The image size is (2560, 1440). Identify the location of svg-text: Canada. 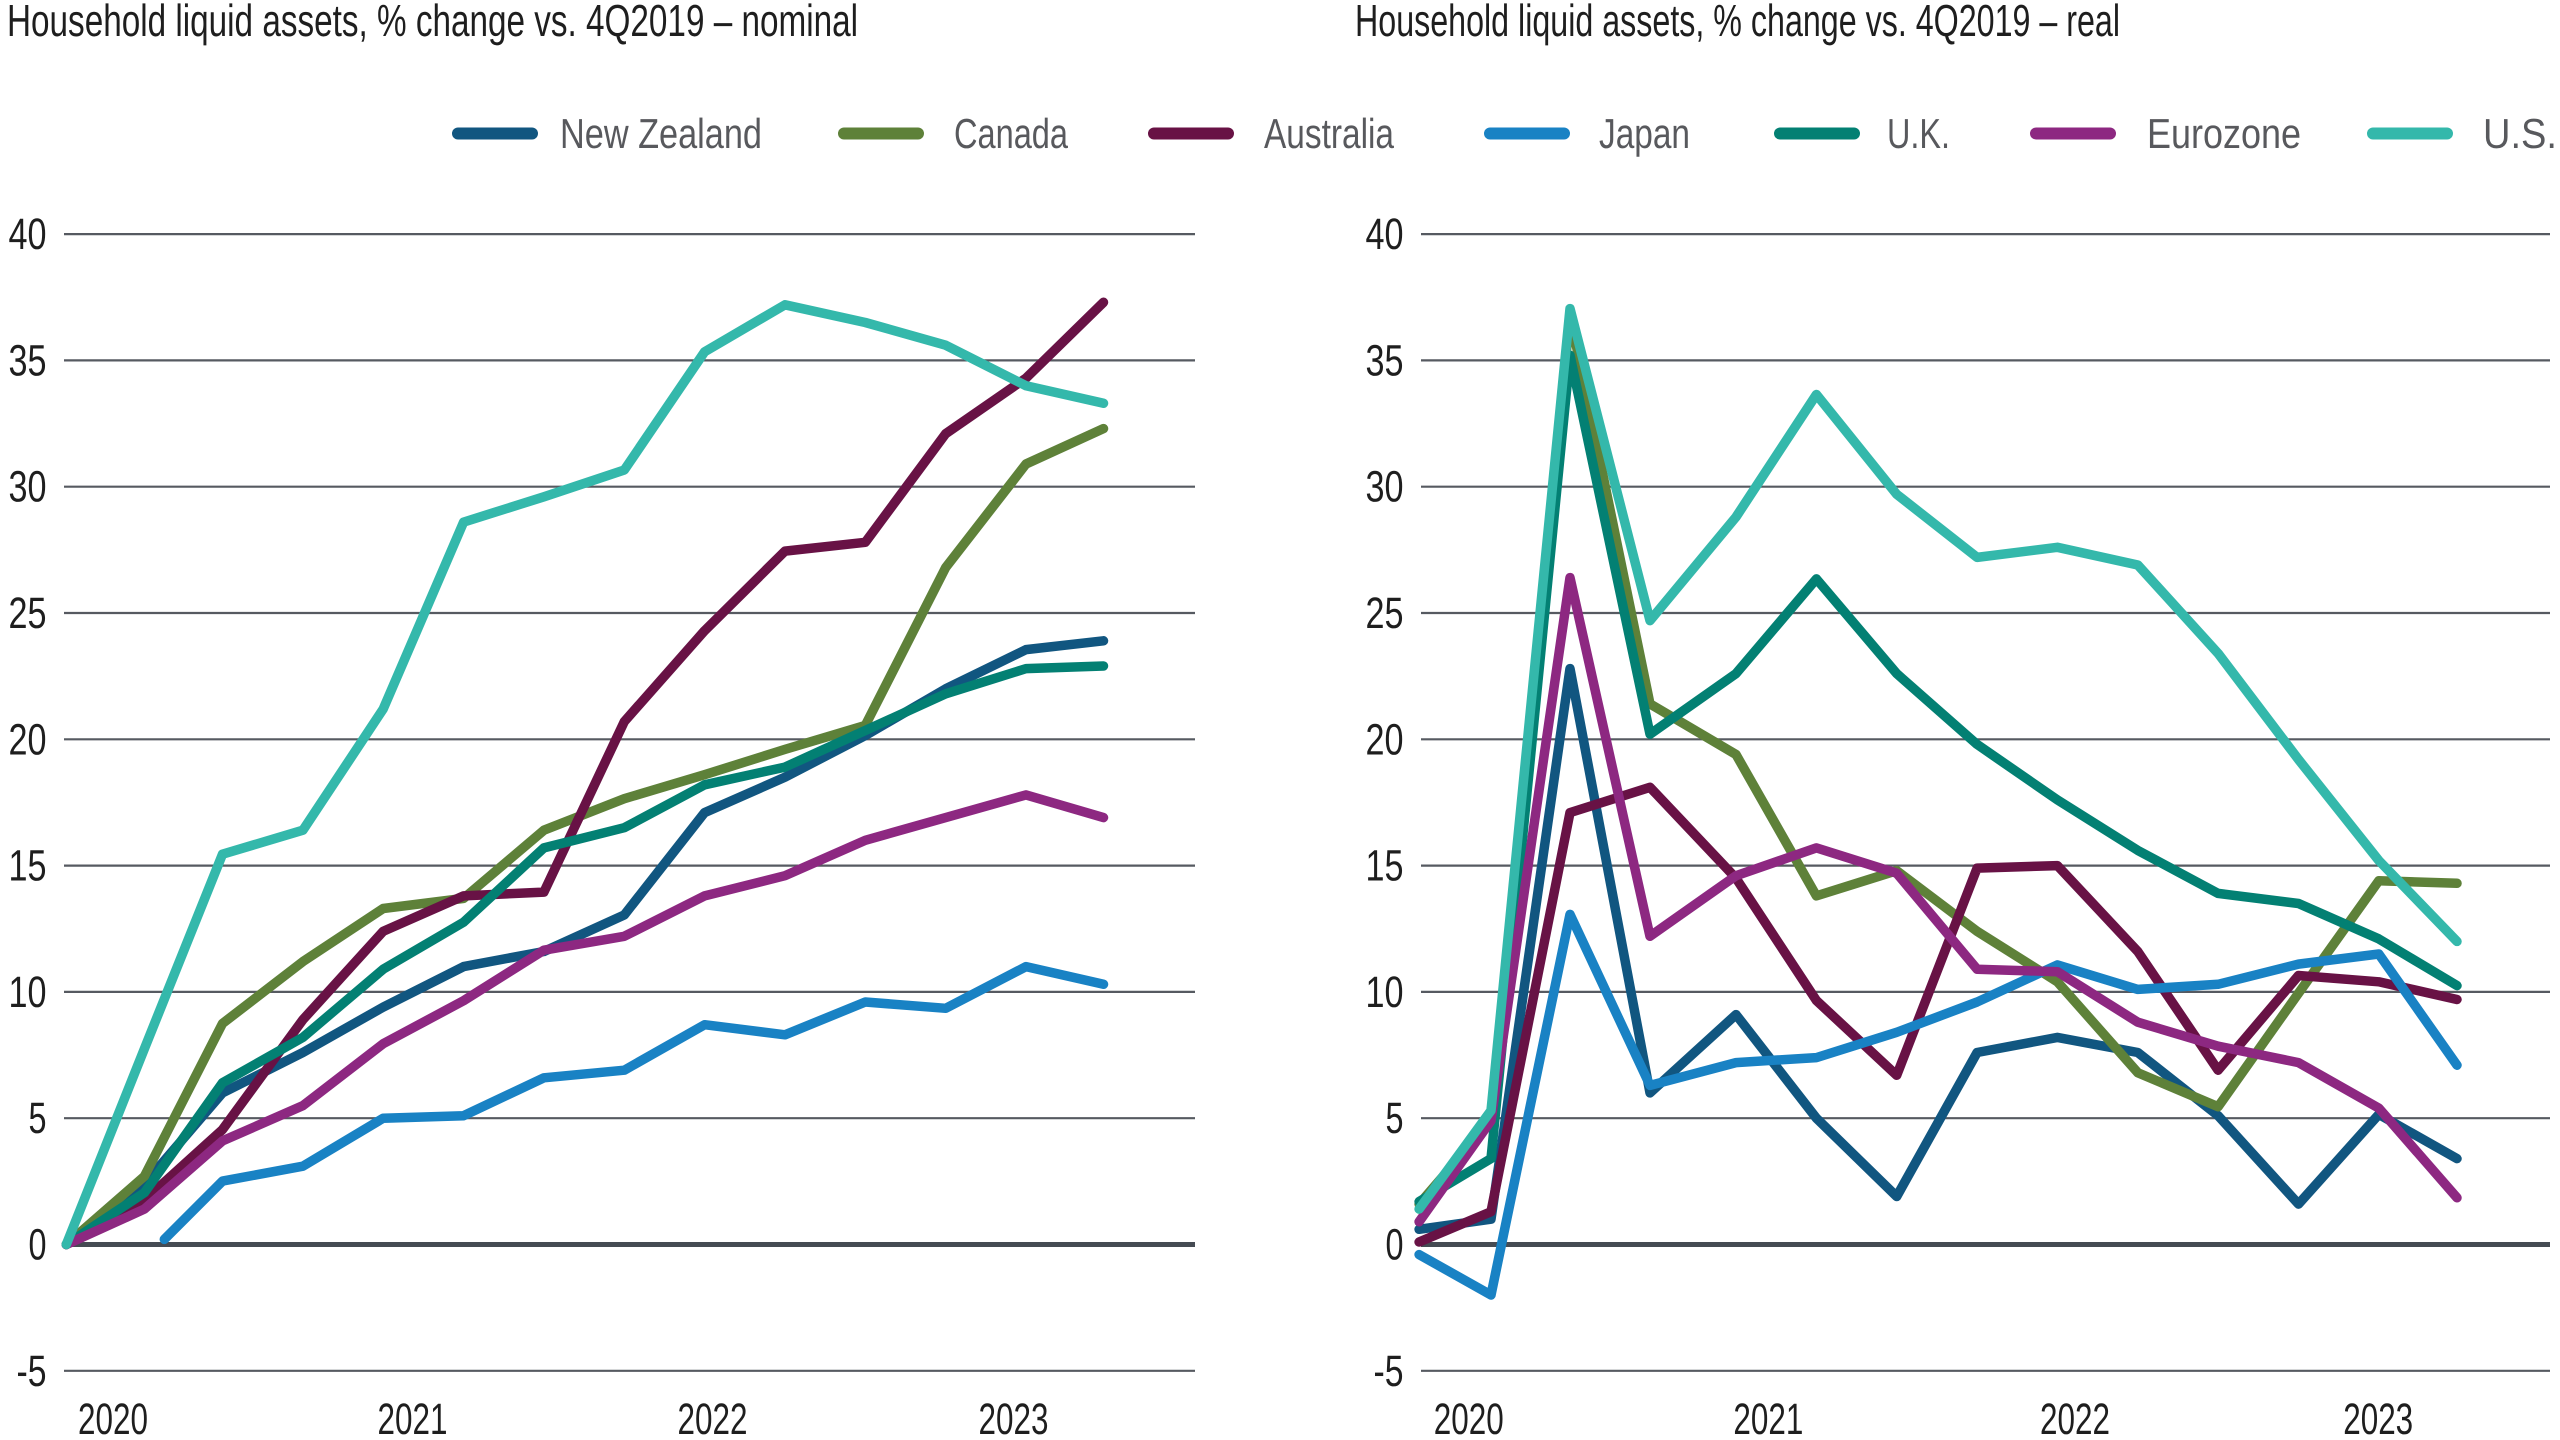
(1011, 133).